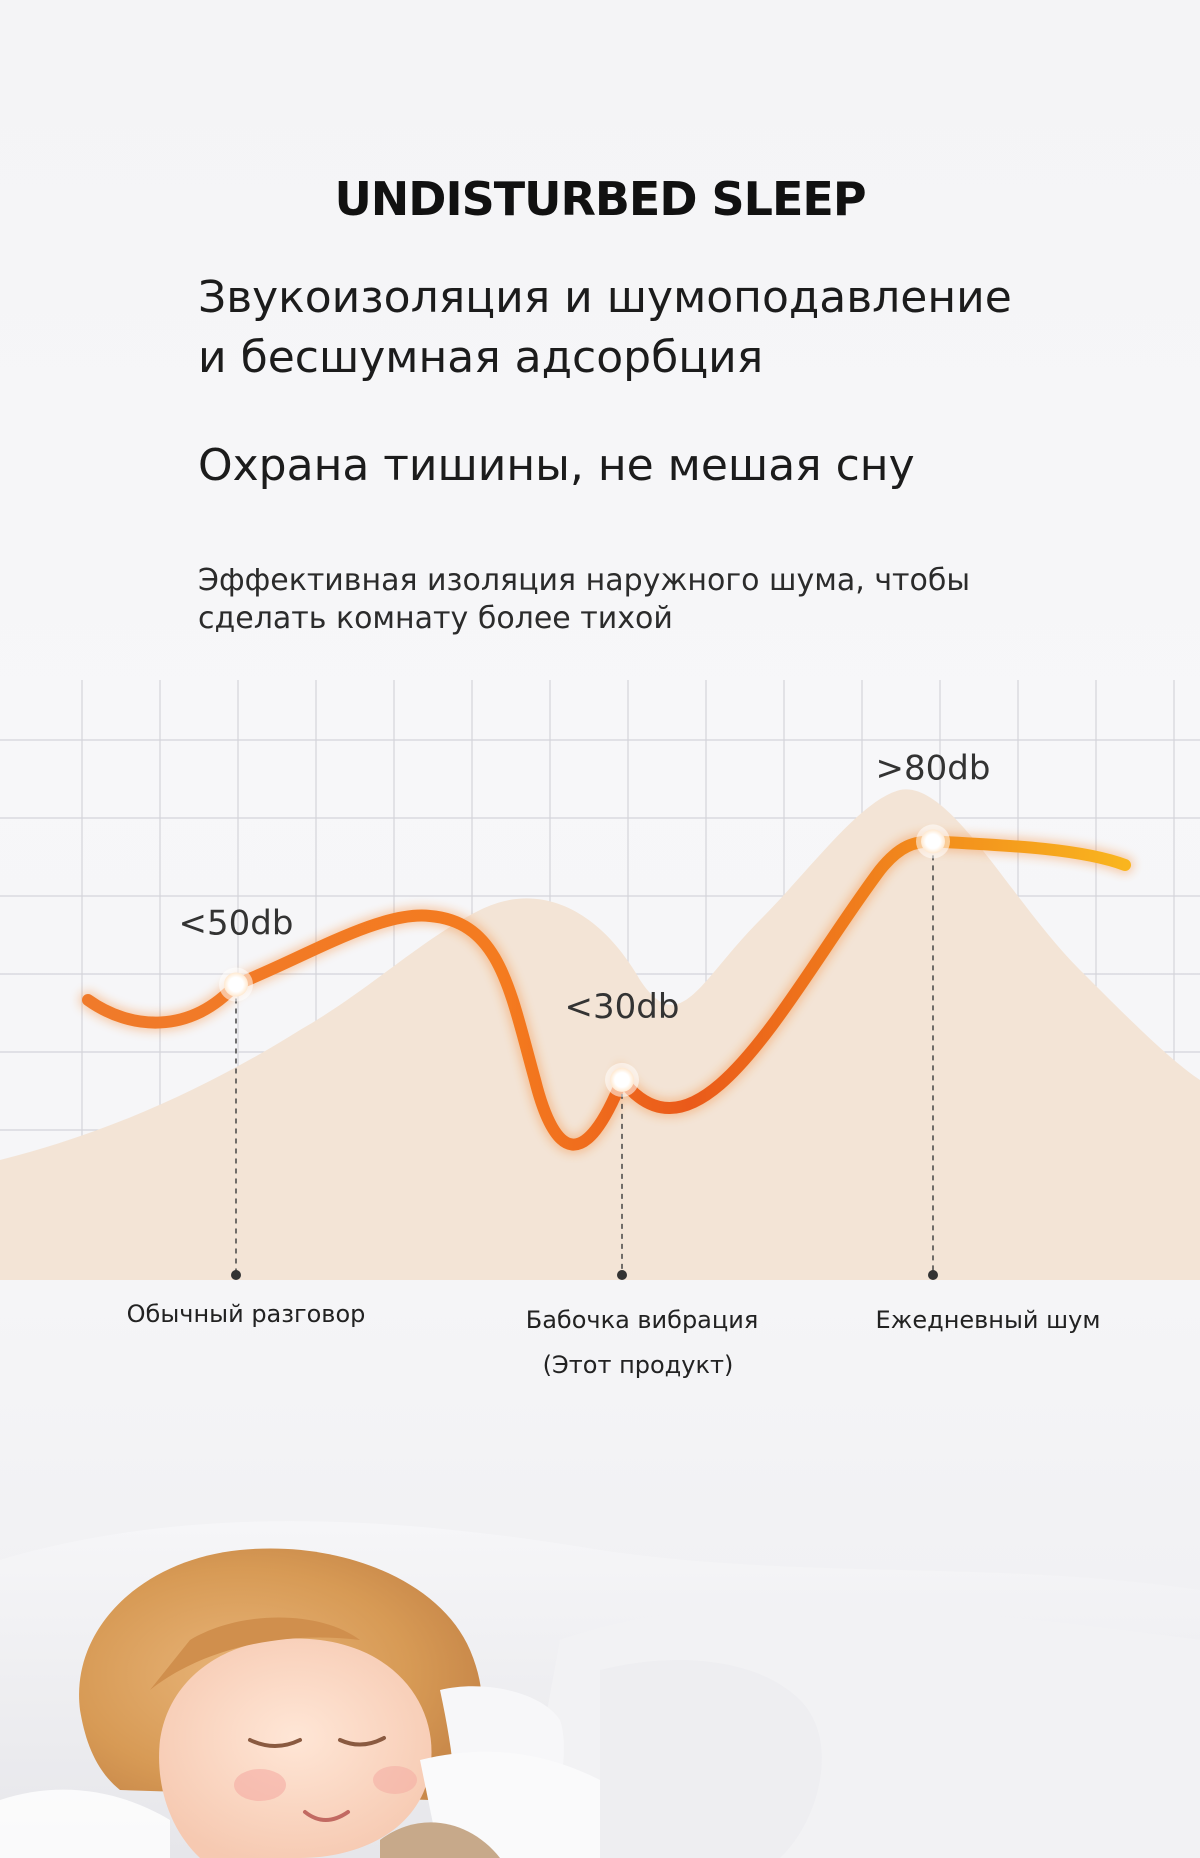  What do you see at coordinates (600, 199) in the screenshot?
I see `headline: UNDISTURBED SLEEP` at bounding box center [600, 199].